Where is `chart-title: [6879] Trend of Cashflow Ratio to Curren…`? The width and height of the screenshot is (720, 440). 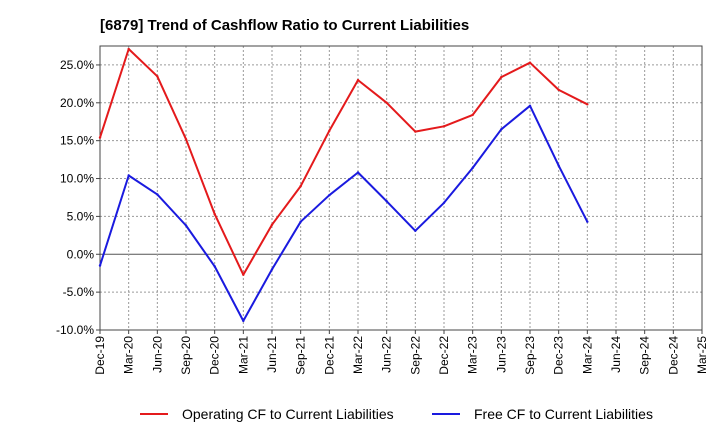 chart-title: [6879] Trend of Cashflow Ratio to Curren… is located at coordinates (284, 25).